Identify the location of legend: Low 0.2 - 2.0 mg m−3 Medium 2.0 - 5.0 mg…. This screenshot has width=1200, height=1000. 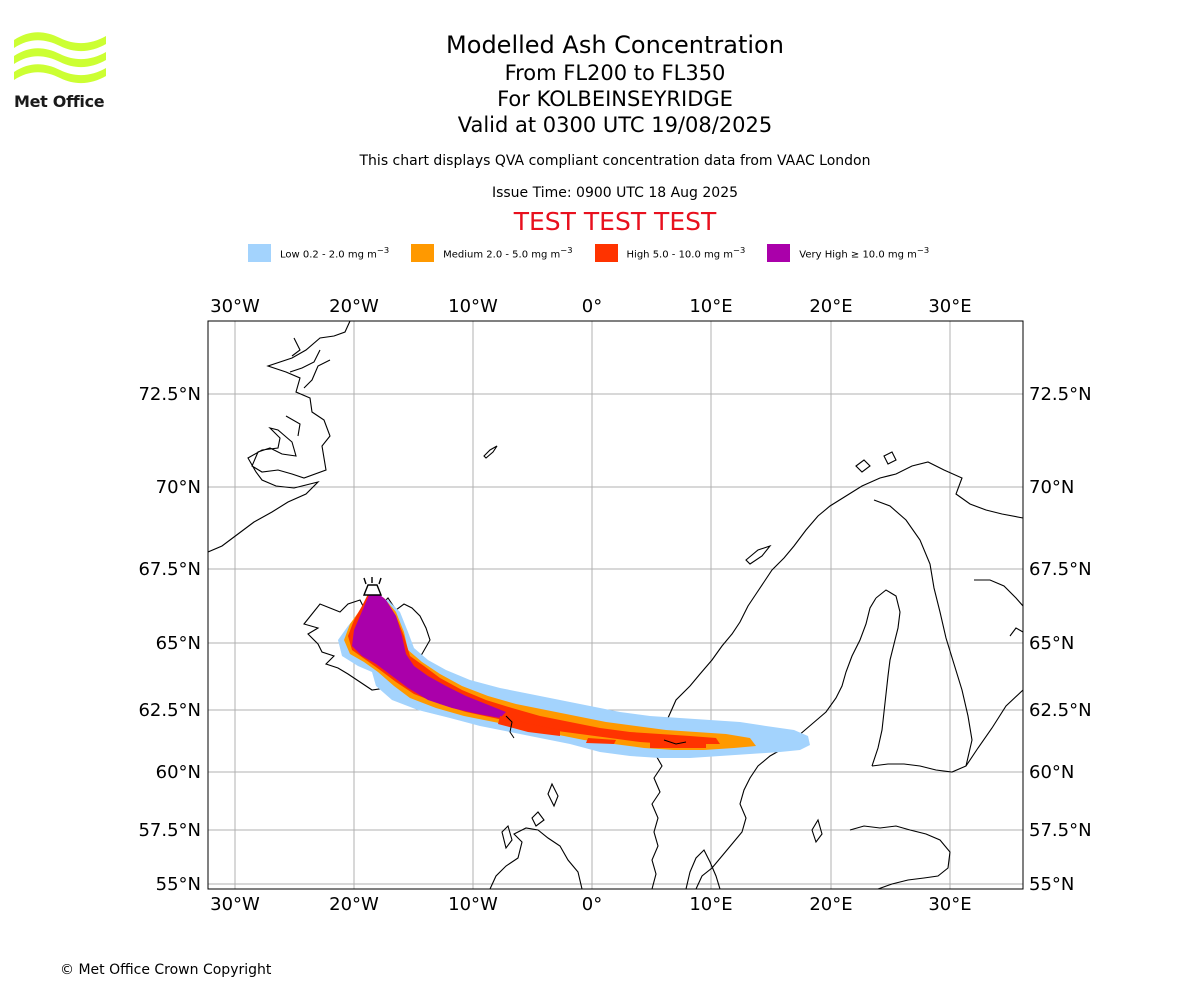
(599, 253).